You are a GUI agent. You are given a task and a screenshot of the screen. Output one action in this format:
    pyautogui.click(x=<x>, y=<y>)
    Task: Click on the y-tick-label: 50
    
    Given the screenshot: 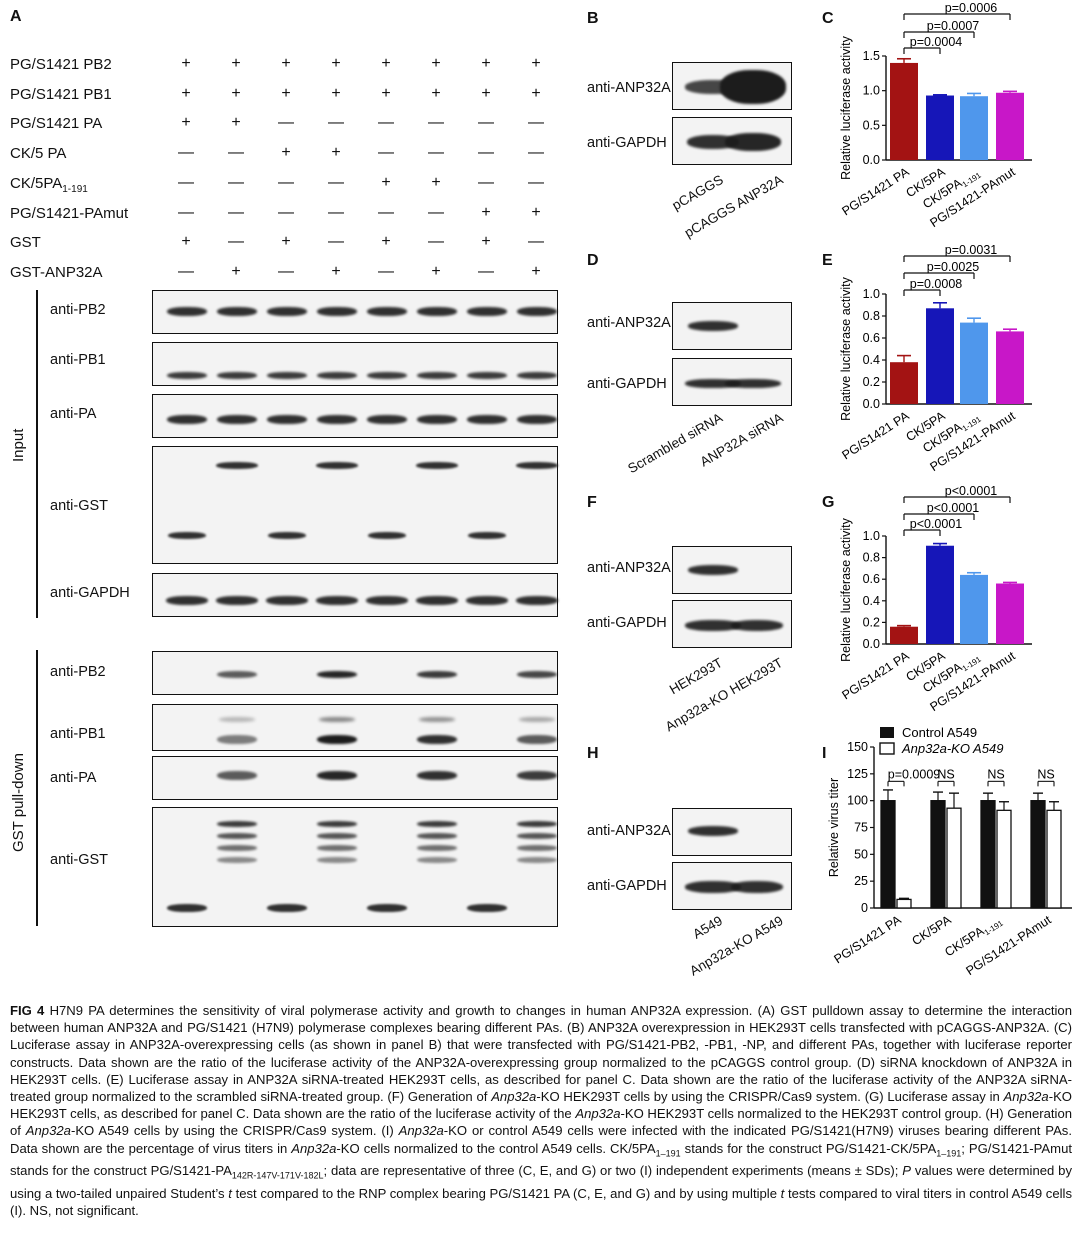 What is the action you would take?
    pyautogui.click(x=861, y=854)
    